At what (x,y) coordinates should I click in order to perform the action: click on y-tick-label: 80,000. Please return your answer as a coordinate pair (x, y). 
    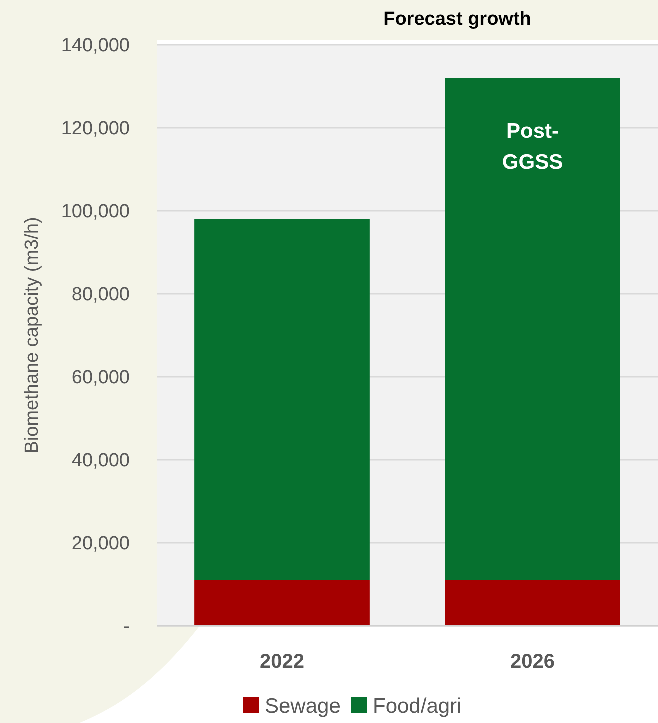
    Looking at the image, I should click on (101, 295).